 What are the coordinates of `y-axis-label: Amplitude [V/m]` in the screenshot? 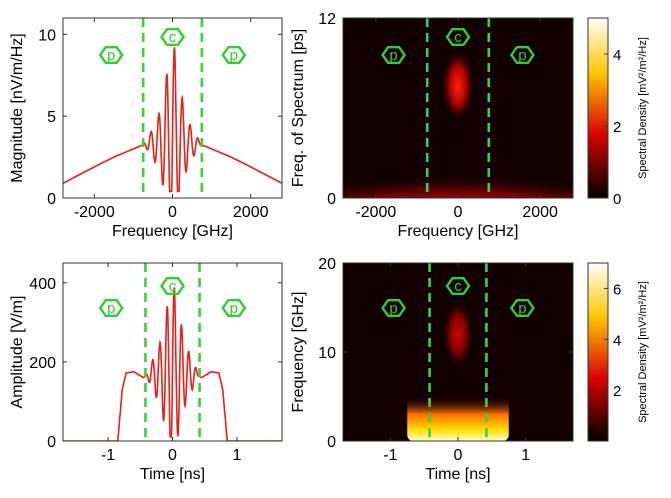 It's located at (17, 352).